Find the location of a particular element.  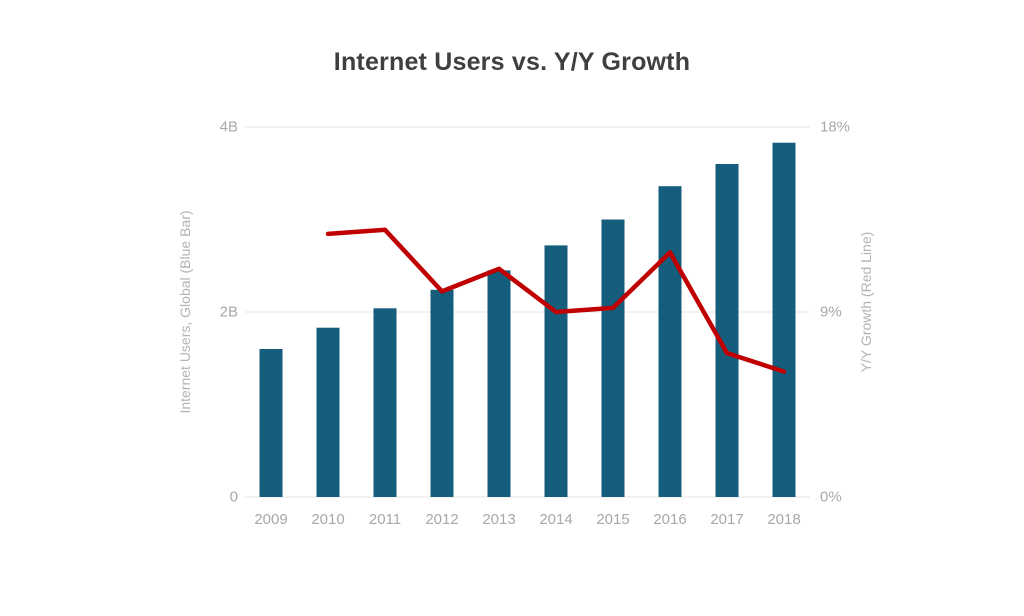

bar-2012 is located at coordinates (442, 393).